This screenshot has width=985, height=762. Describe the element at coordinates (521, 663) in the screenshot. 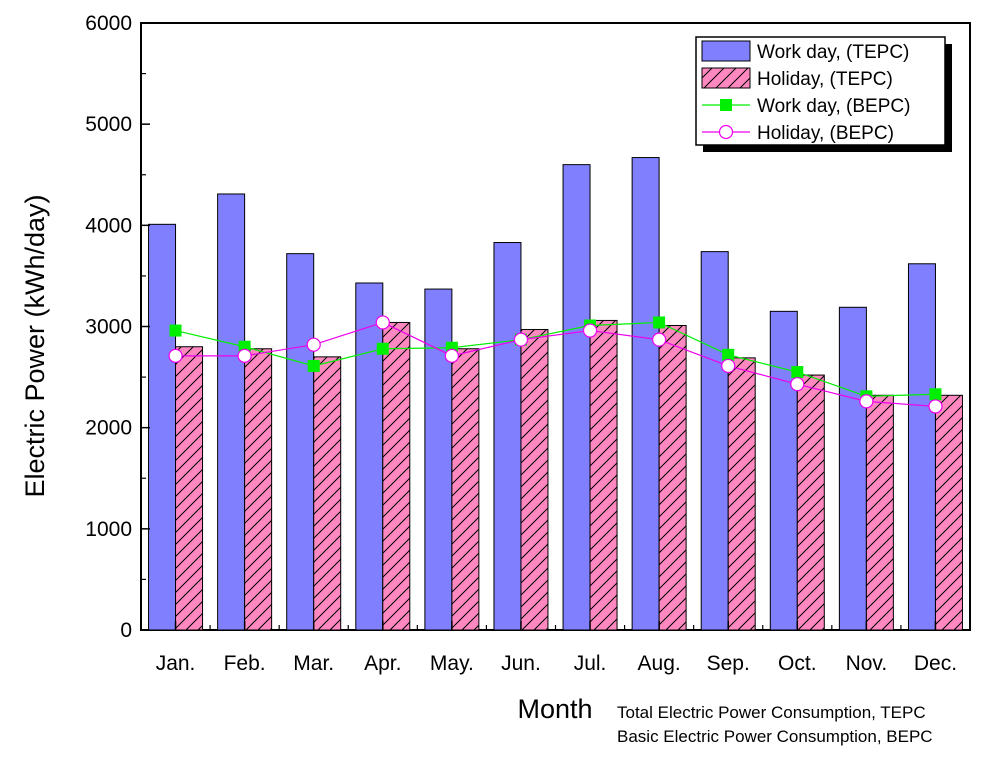

I see `x-tick-label-5: Jun.` at that location.